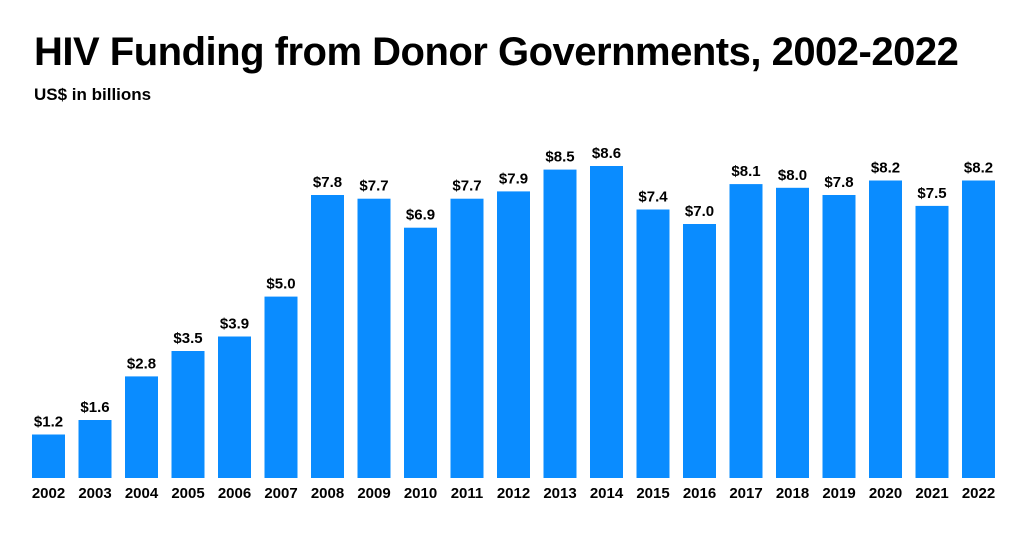  Describe the element at coordinates (838, 493) in the screenshot. I see `x-tick-label-2019: 2019` at that location.